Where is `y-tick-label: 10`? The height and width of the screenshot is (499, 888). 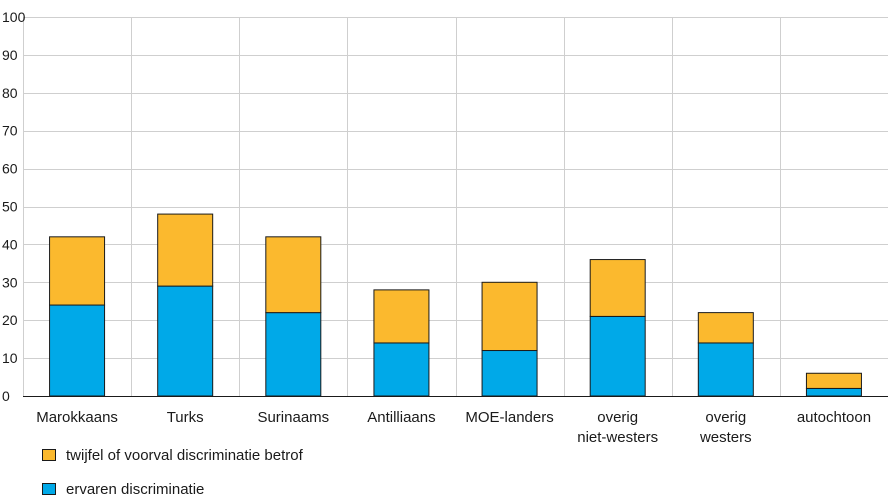 y-tick-label: 10 is located at coordinates (10, 358).